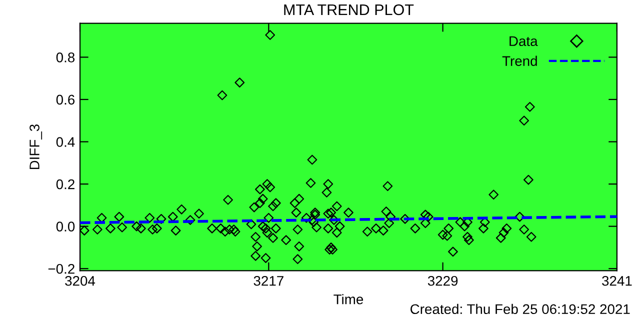 The image size is (640, 320). What do you see at coordinates (443, 281) in the screenshot?
I see `x-tick-label: 3229` at bounding box center [443, 281].